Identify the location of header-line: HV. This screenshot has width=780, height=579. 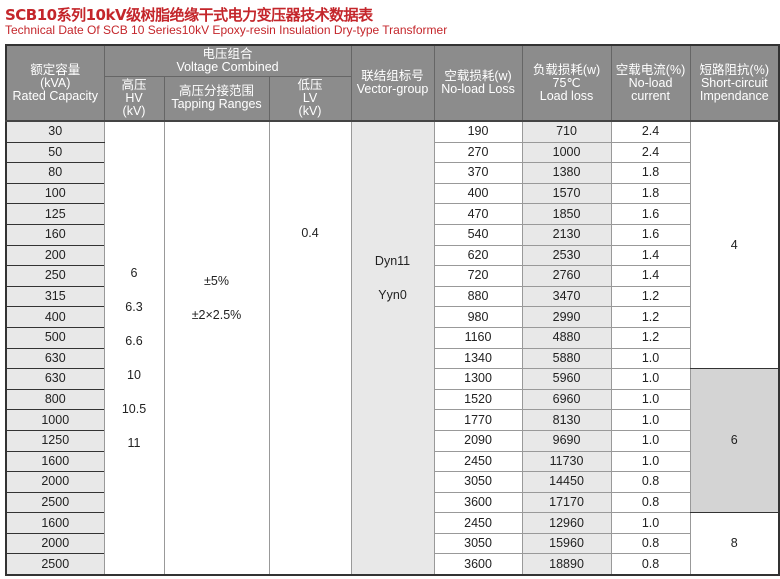
(134, 97).